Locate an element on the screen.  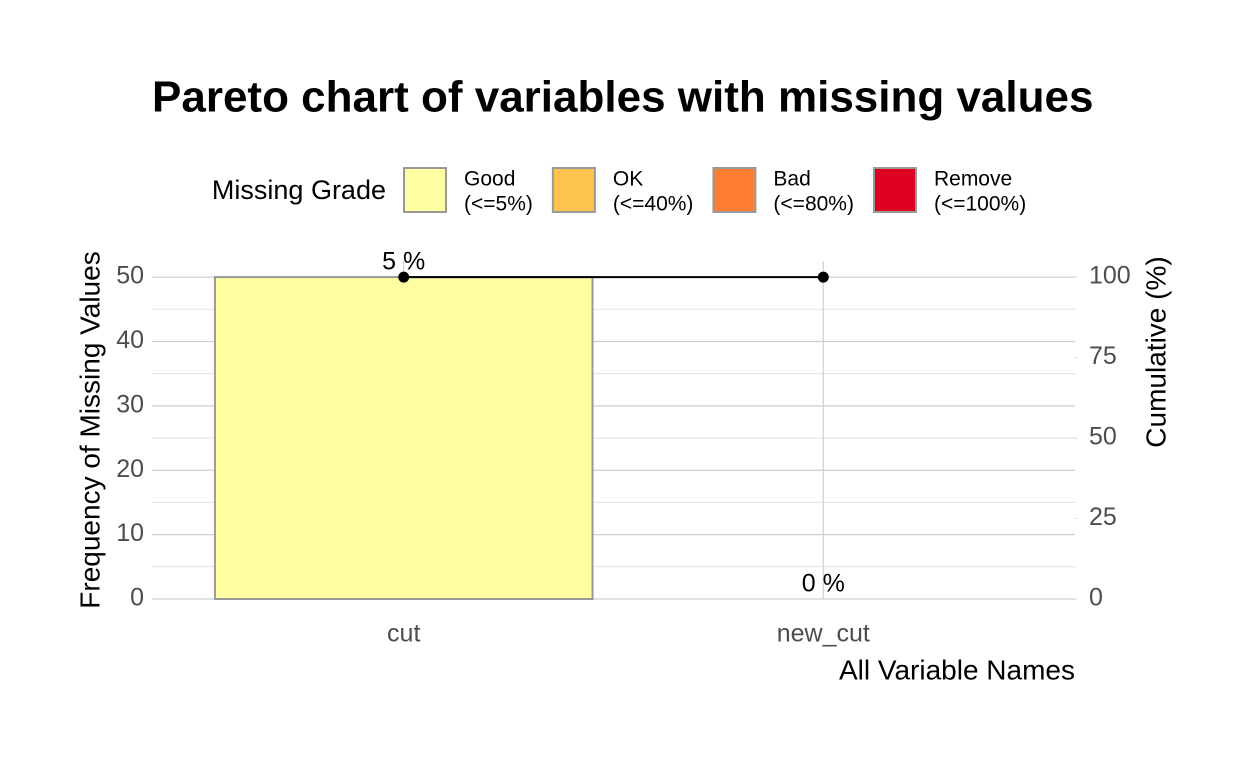
y2-tick-label: 100 is located at coordinates (1110, 276).